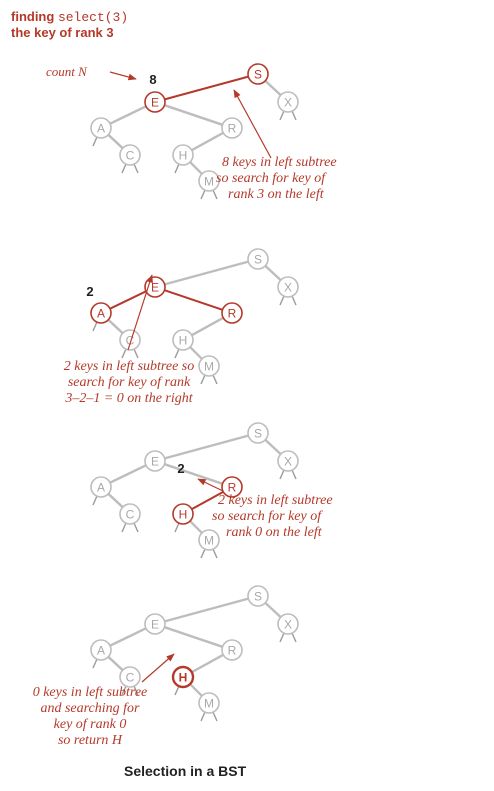 This screenshot has height=791, width=494. What do you see at coordinates (129, 382) in the screenshot?
I see `note-line: search for key of rank` at bounding box center [129, 382].